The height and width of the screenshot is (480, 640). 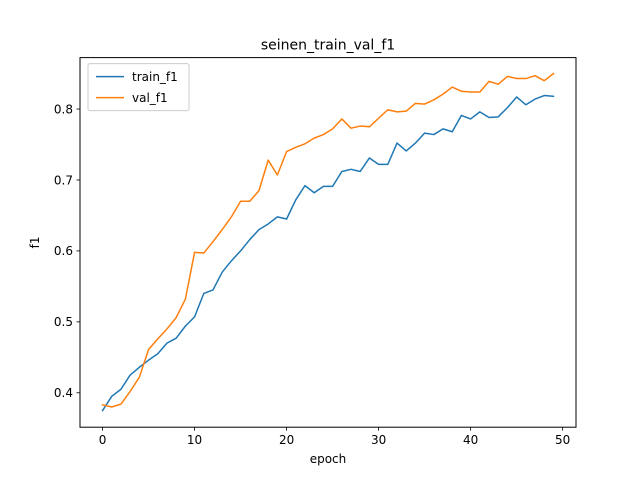 What do you see at coordinates (286, 440) in the screenshot?
I see `x-tick-label: 20` at bounding box center [286, 440].